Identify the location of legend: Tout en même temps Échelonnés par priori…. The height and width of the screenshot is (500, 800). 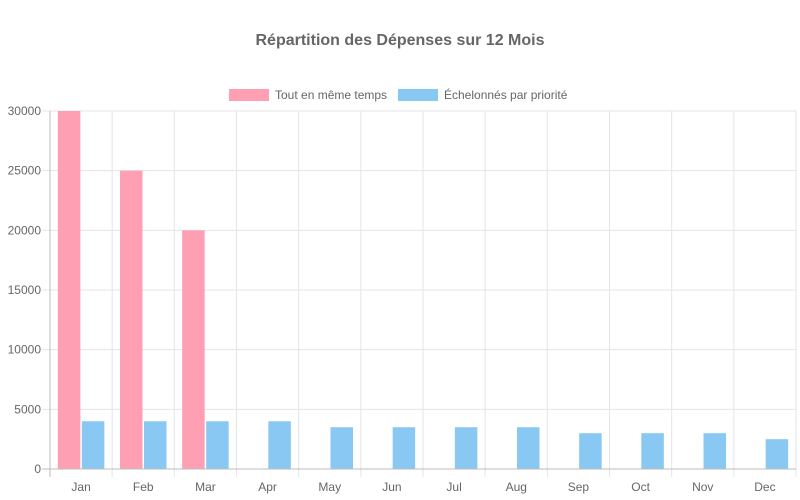
(398, 94).